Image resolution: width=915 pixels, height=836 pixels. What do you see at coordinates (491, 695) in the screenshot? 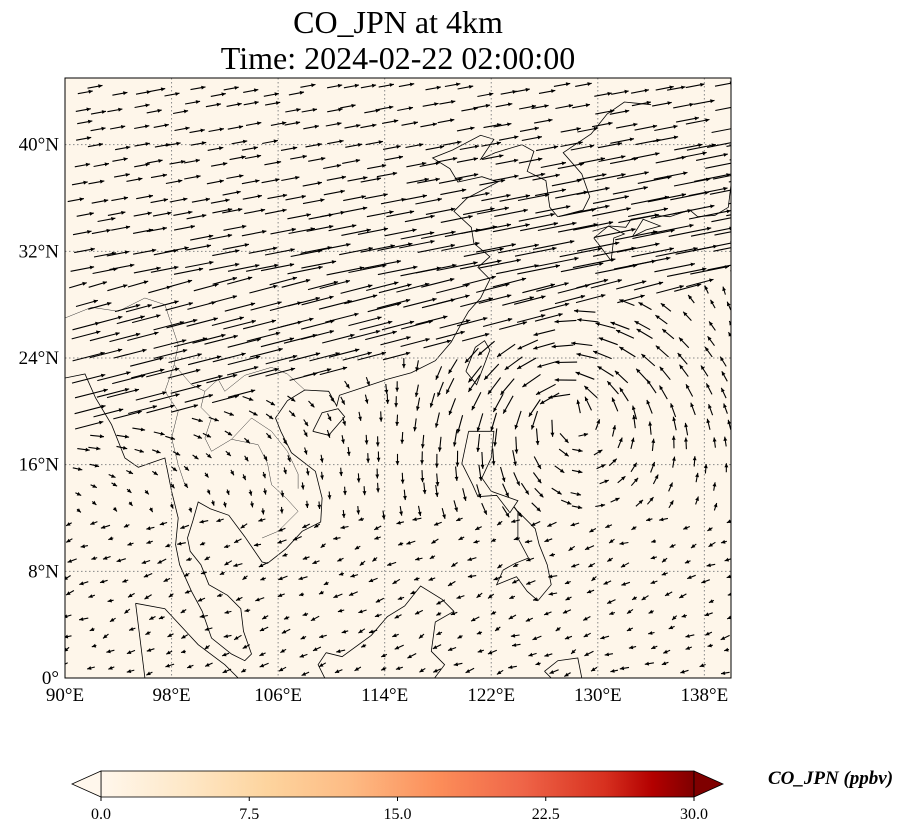
I see `lon-tick-label: 122°E` at bounding box center [491, 695].